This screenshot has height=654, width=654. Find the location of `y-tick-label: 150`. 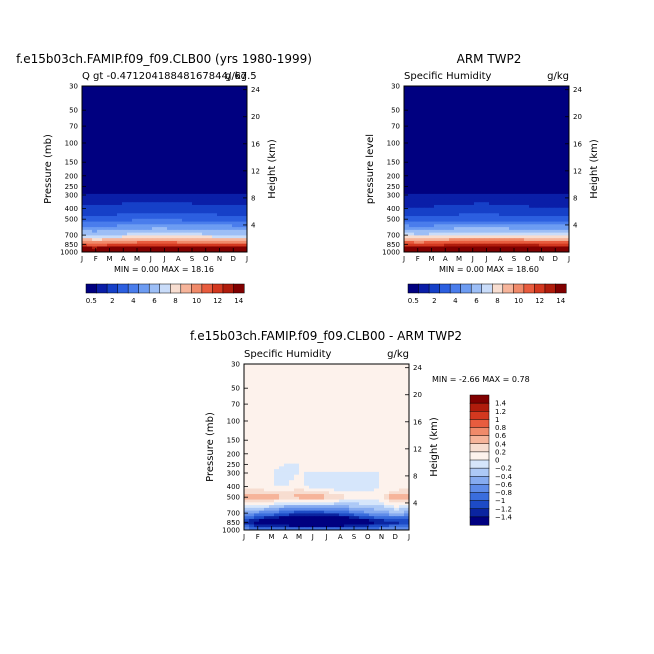

y-tick-label: 150 is located at coordinates (71, 163).